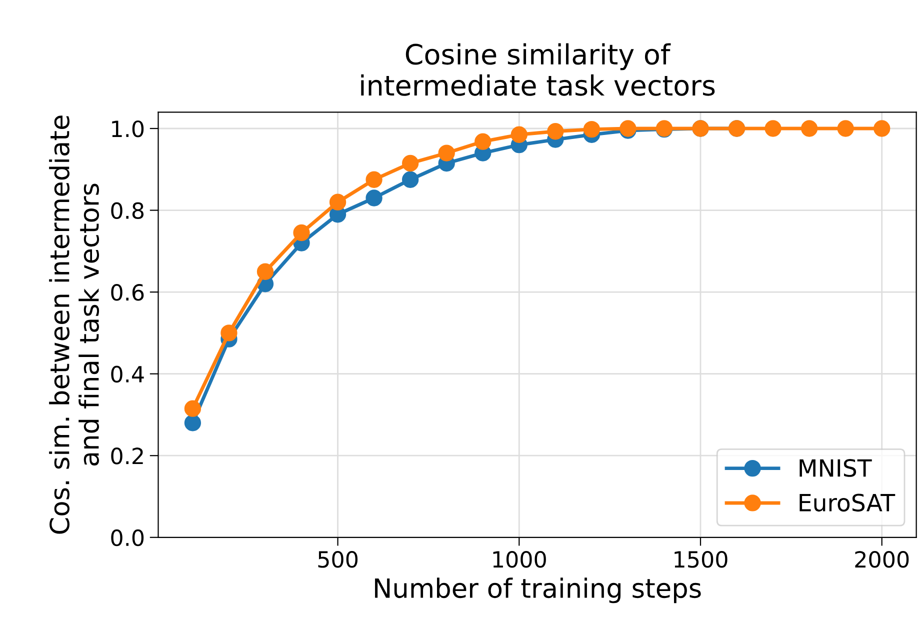  Describe the element at coordinates (538, 69) in the screenshot. I see `chart-title: Cosine similarity of intermediate task vectors` at that location.